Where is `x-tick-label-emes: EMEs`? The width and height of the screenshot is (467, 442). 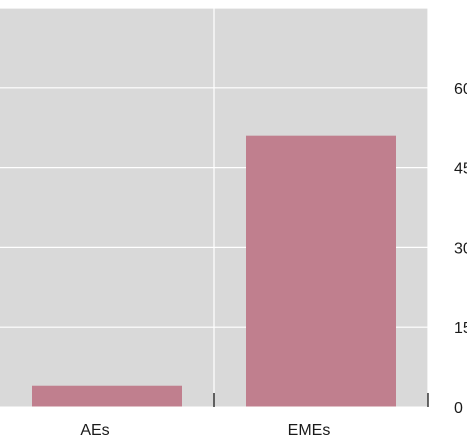
x-tick-label-emes: EMEs is located at coordinates (309, 430).